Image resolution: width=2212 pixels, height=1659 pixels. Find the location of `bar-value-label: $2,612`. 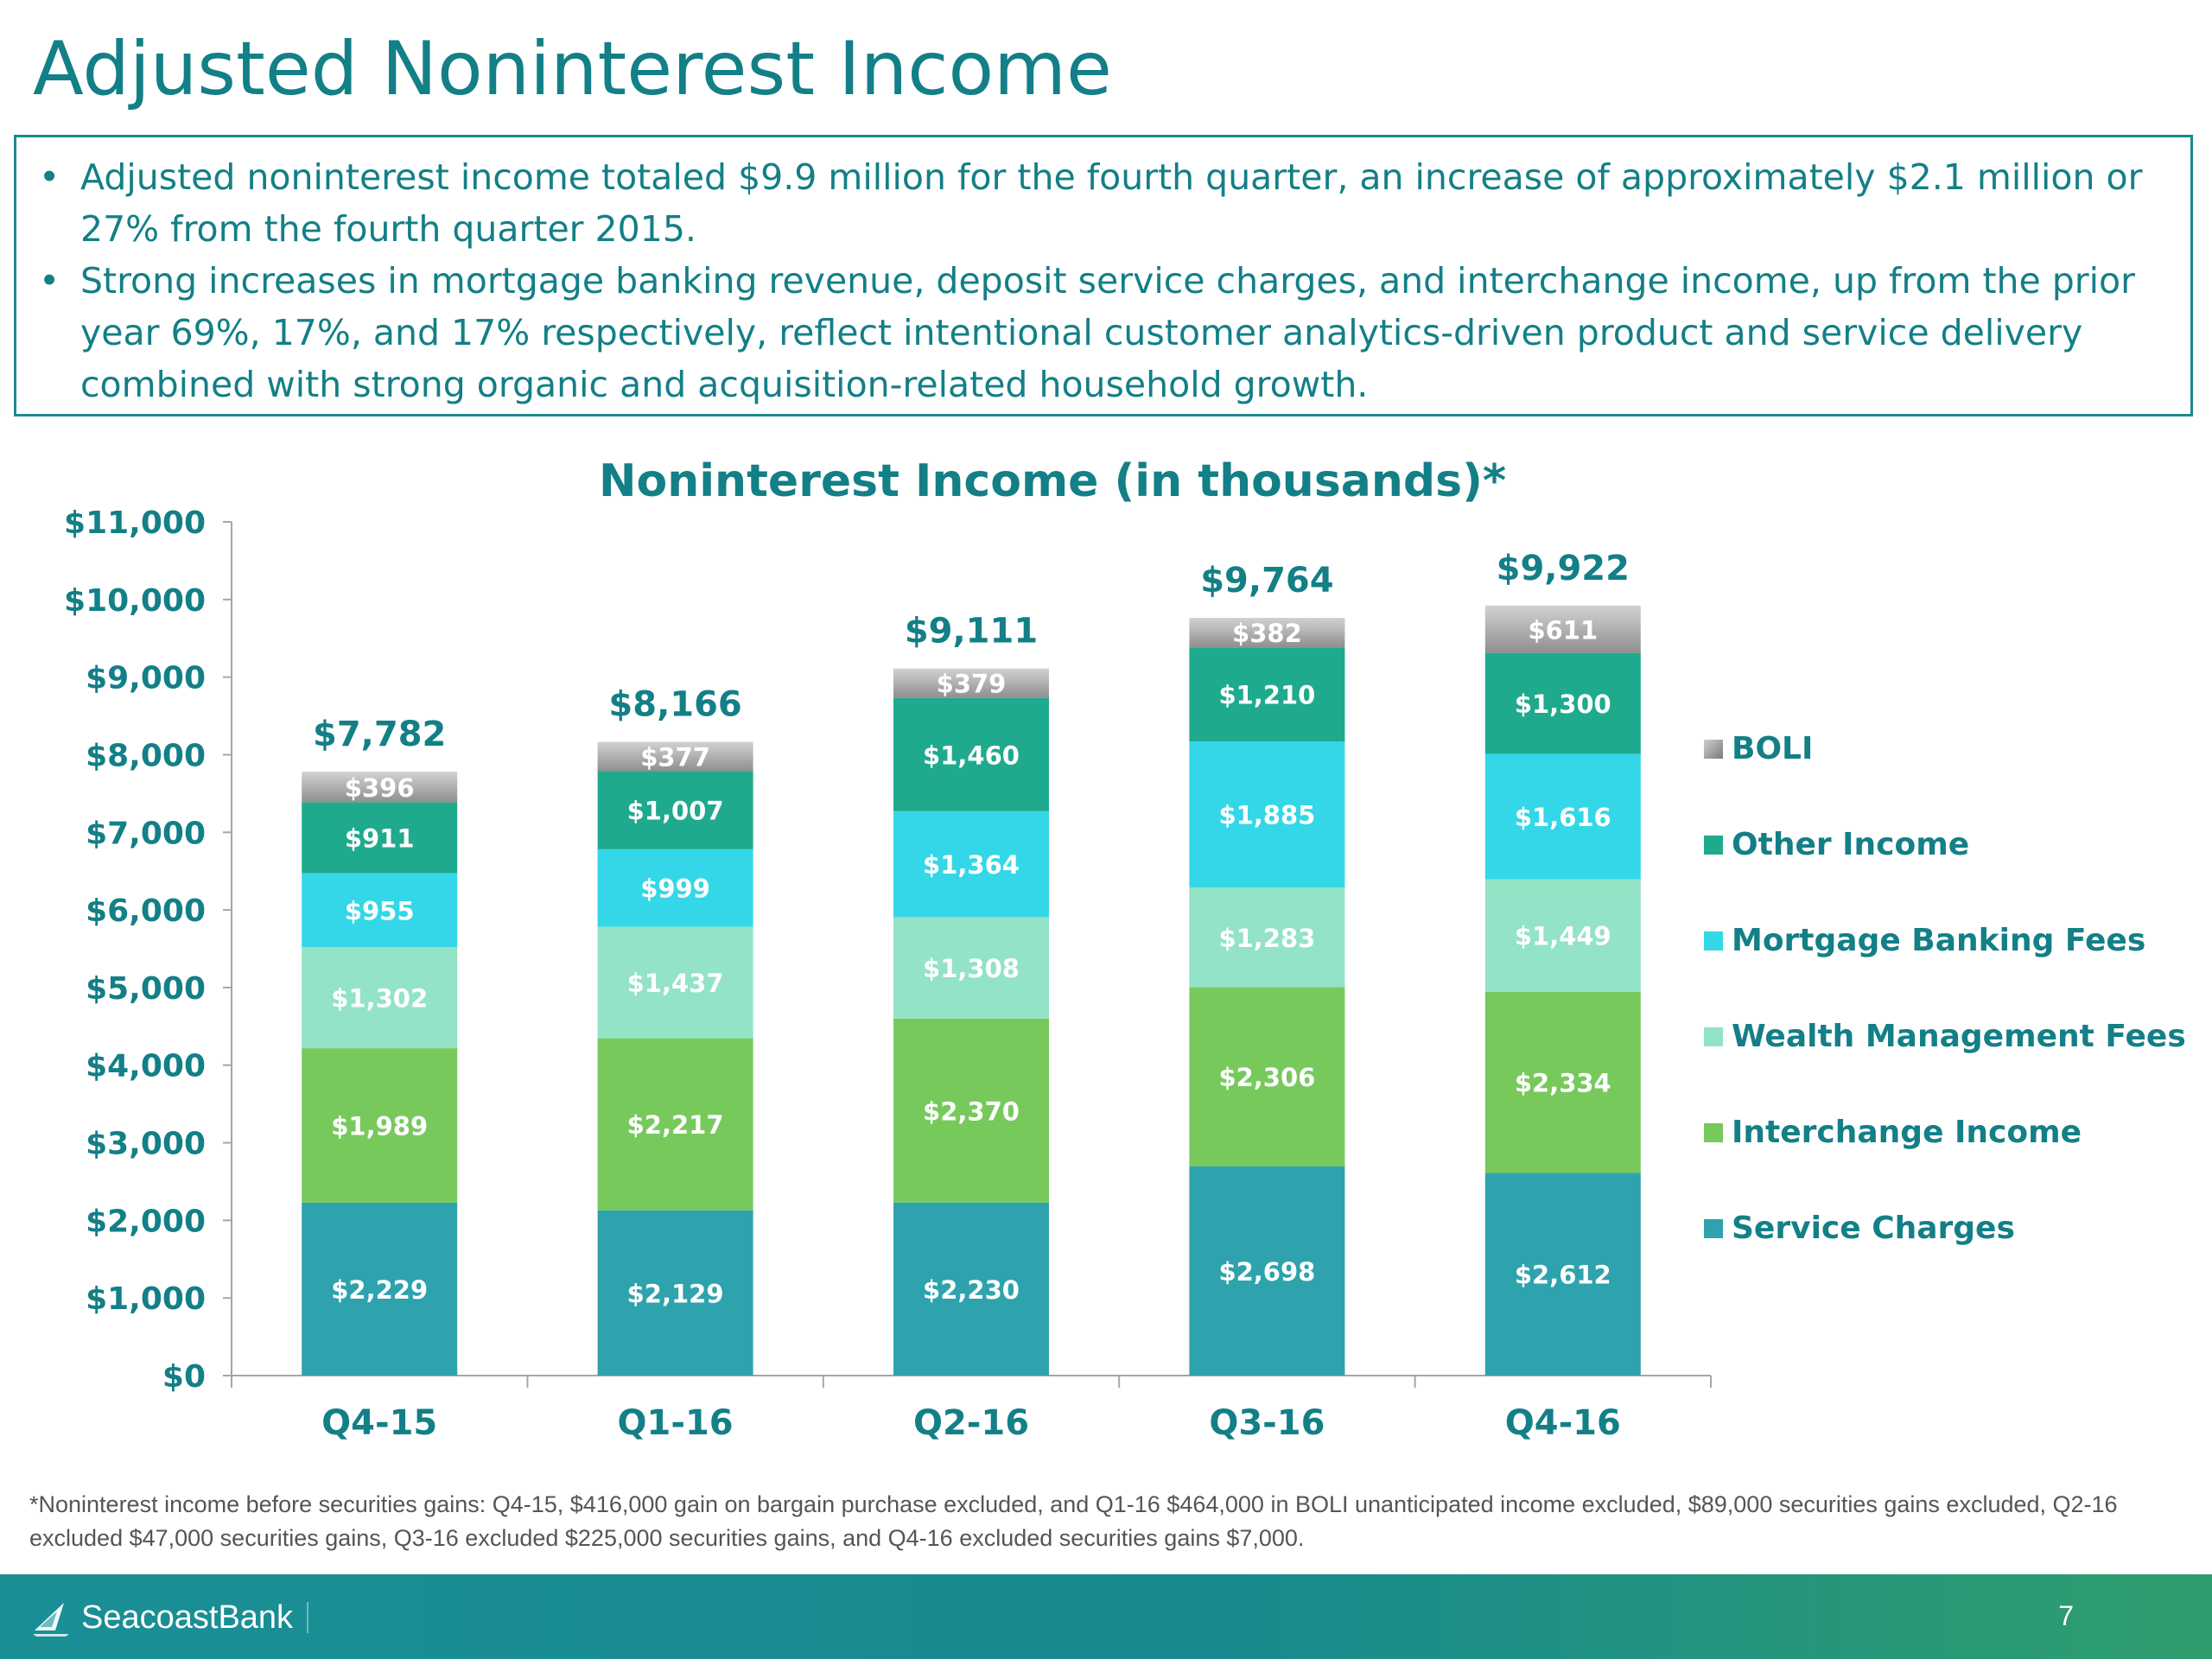

bar-value-label: $2,612 is located at coordinates (1563, 1275).